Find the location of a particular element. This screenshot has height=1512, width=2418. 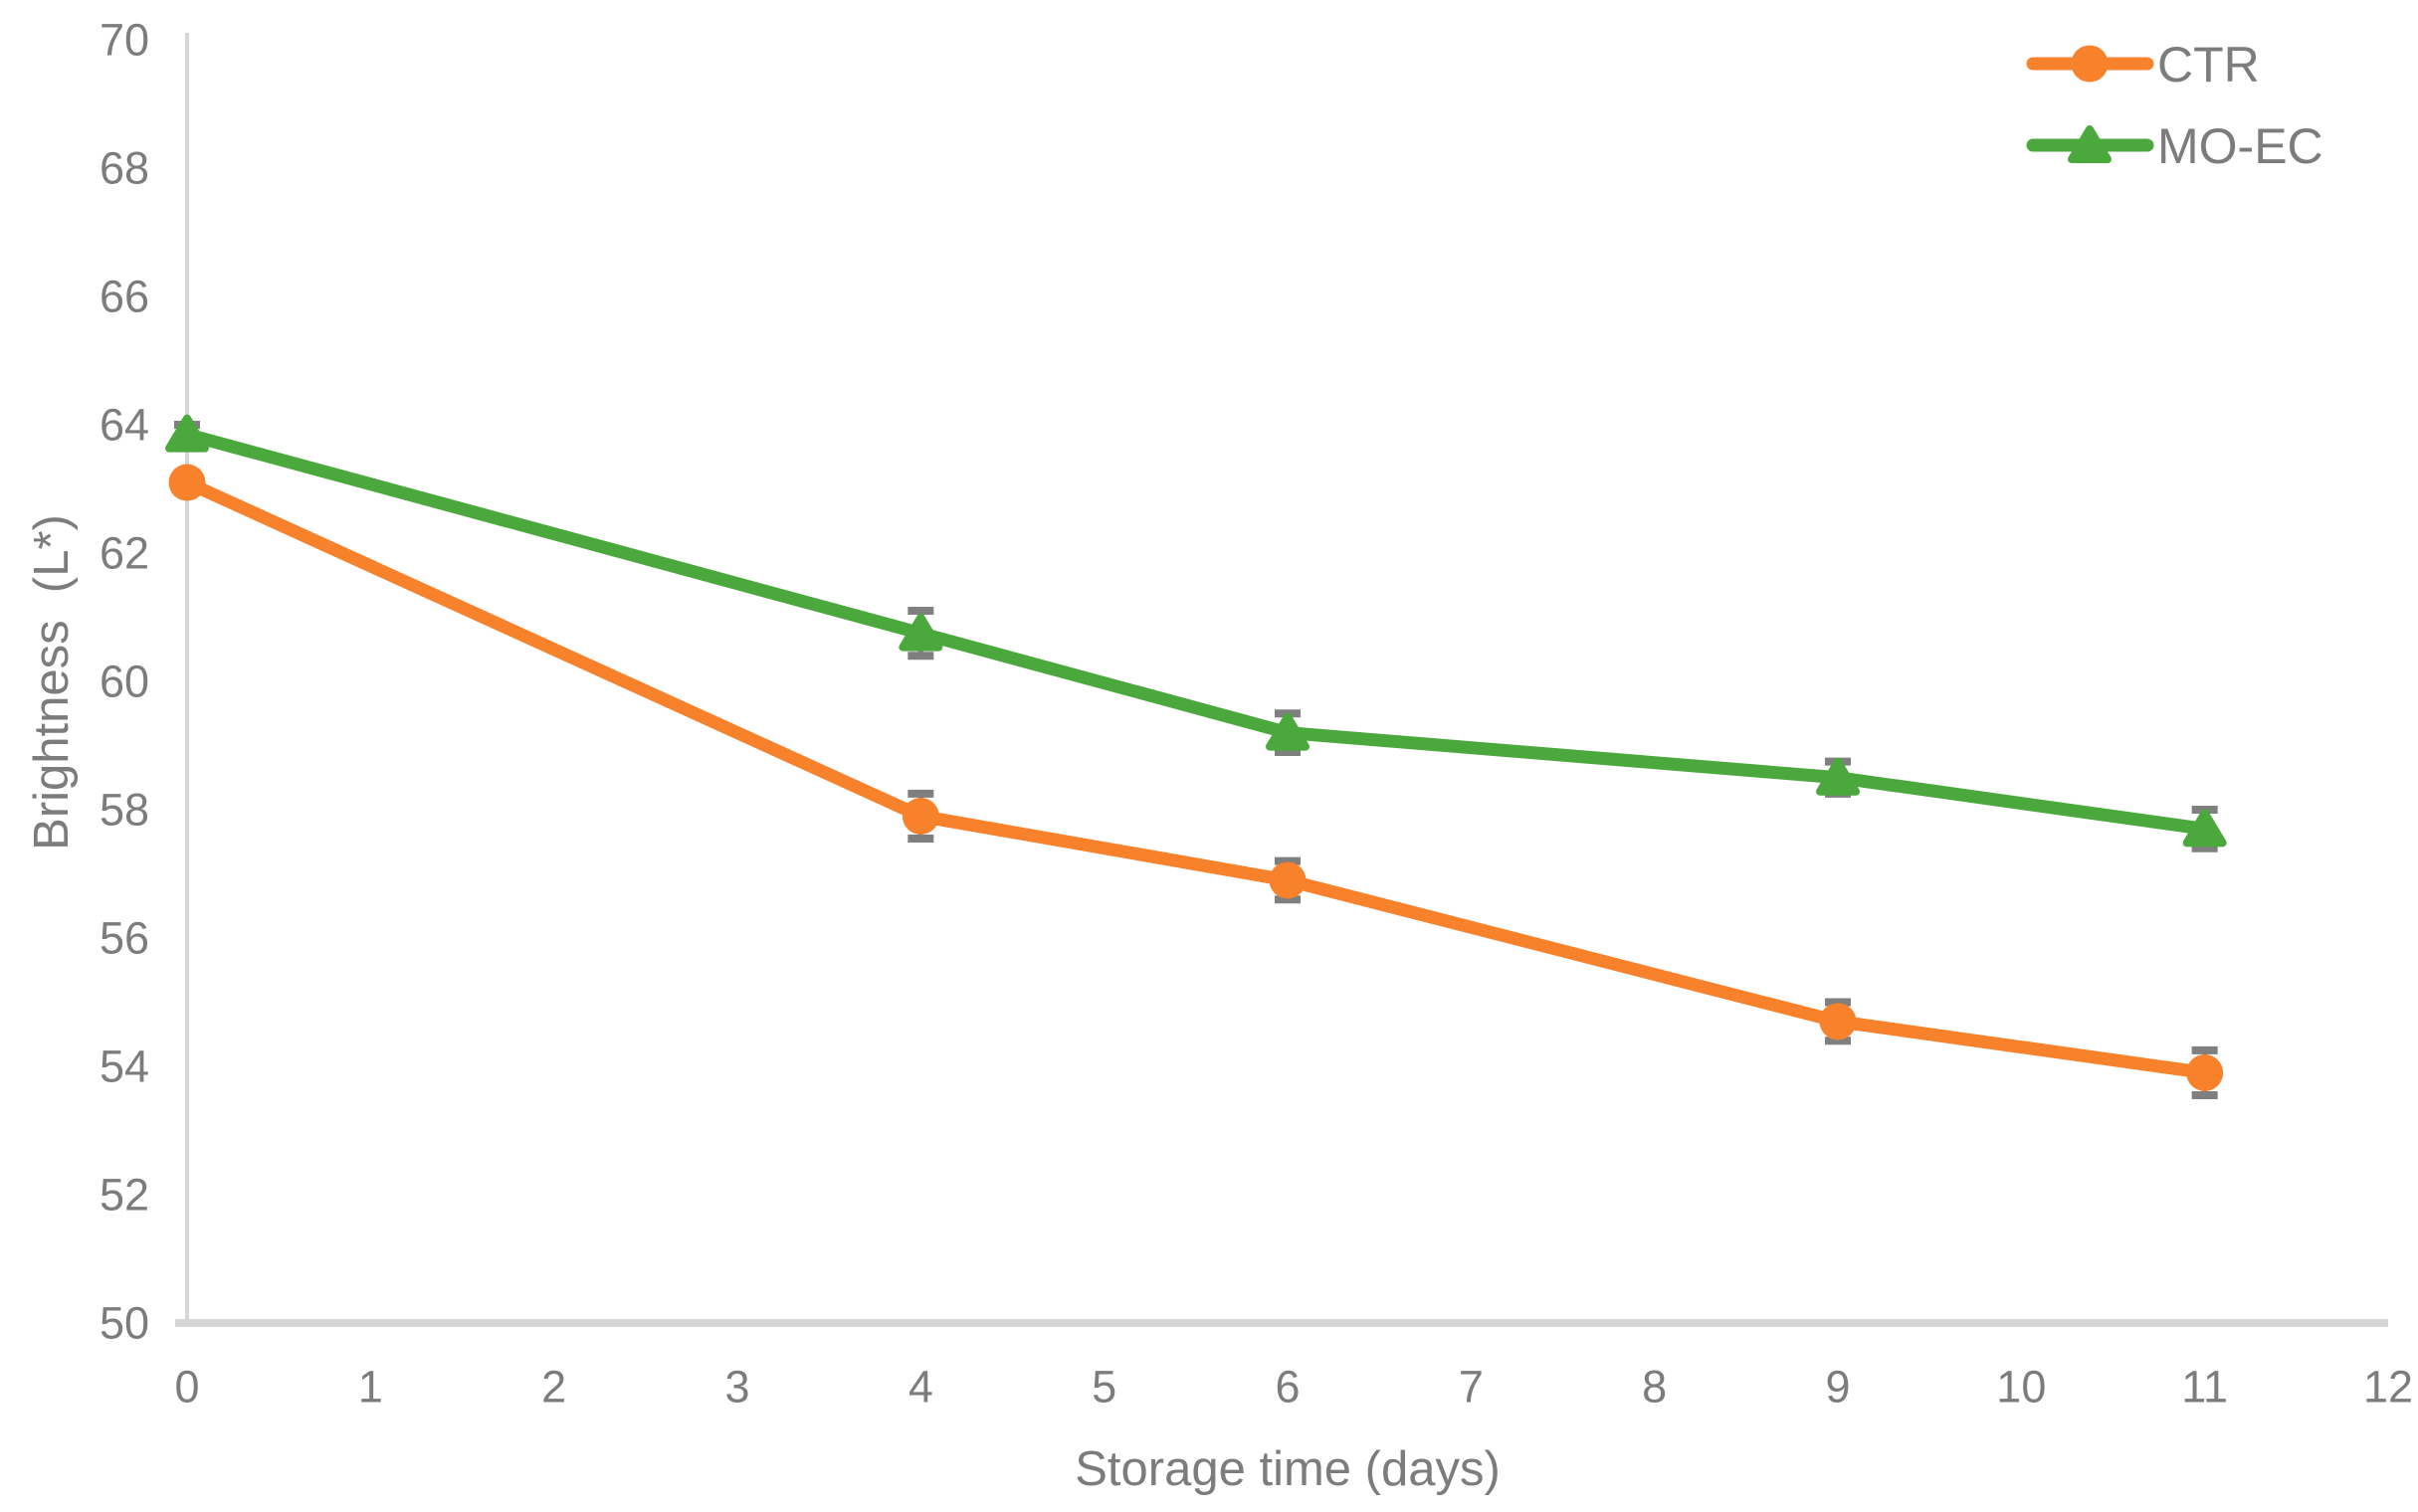

x-tick-label: 10 is located at coordinates (2021, 1387).